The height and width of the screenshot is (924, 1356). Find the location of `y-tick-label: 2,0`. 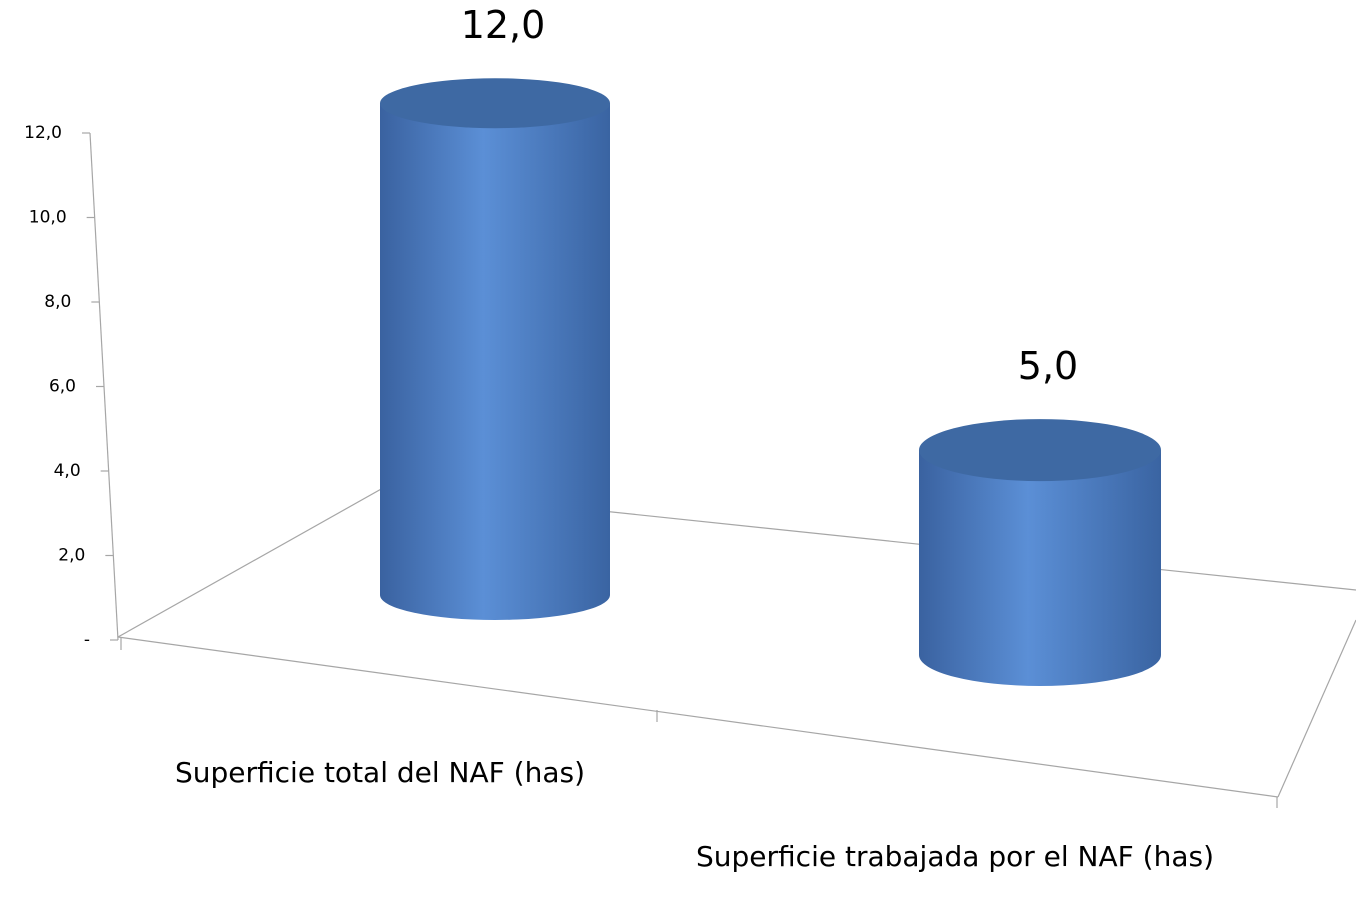

y-tick-label: 2,0 is located at coordinates (71, 556).